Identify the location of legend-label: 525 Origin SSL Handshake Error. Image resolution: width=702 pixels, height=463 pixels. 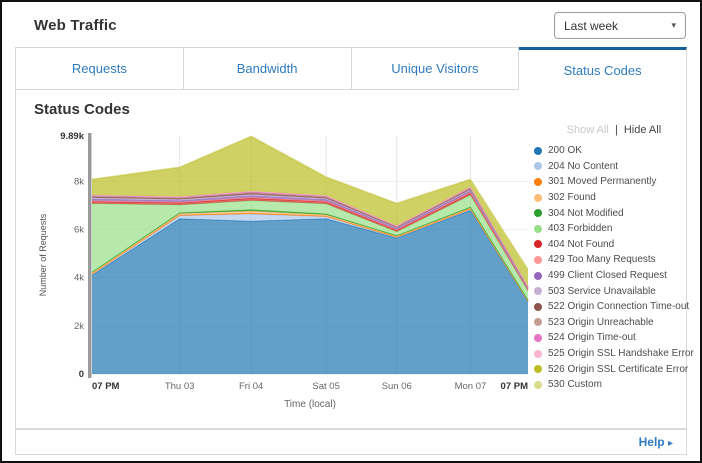
(621, 354).